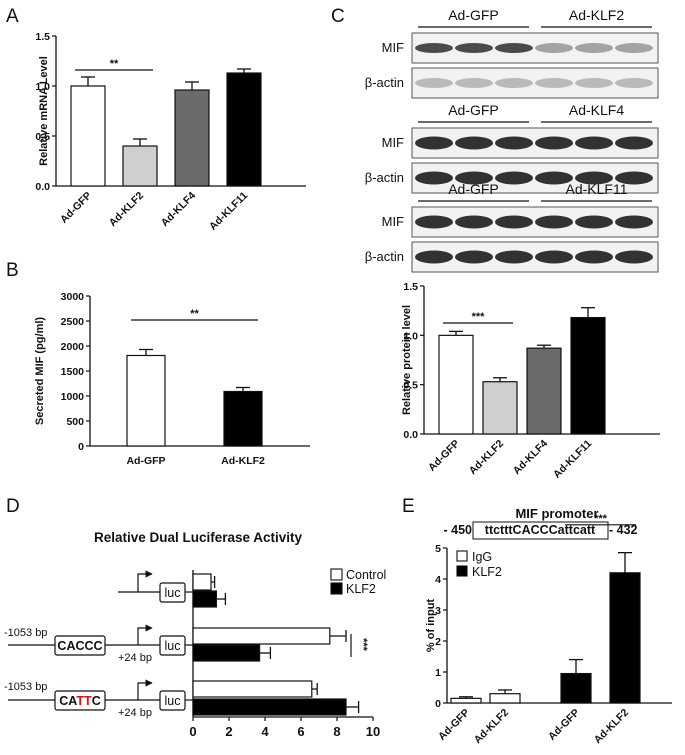 The height and width of the screenshot is (755, 685). Describe the element at coordinates (408, 506) in the screenshot. I see `panel-label-e: E` at that location.